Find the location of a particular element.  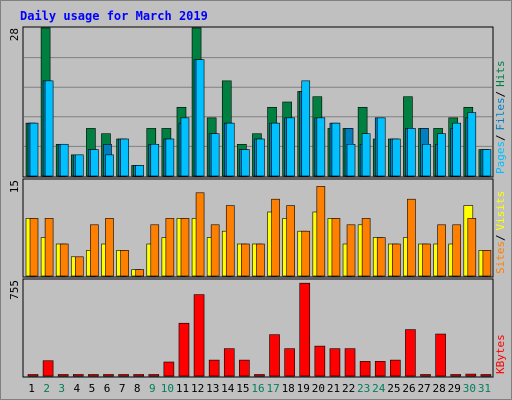

x-tick-label-day-12: 12 is located at coordinates (197, 388).